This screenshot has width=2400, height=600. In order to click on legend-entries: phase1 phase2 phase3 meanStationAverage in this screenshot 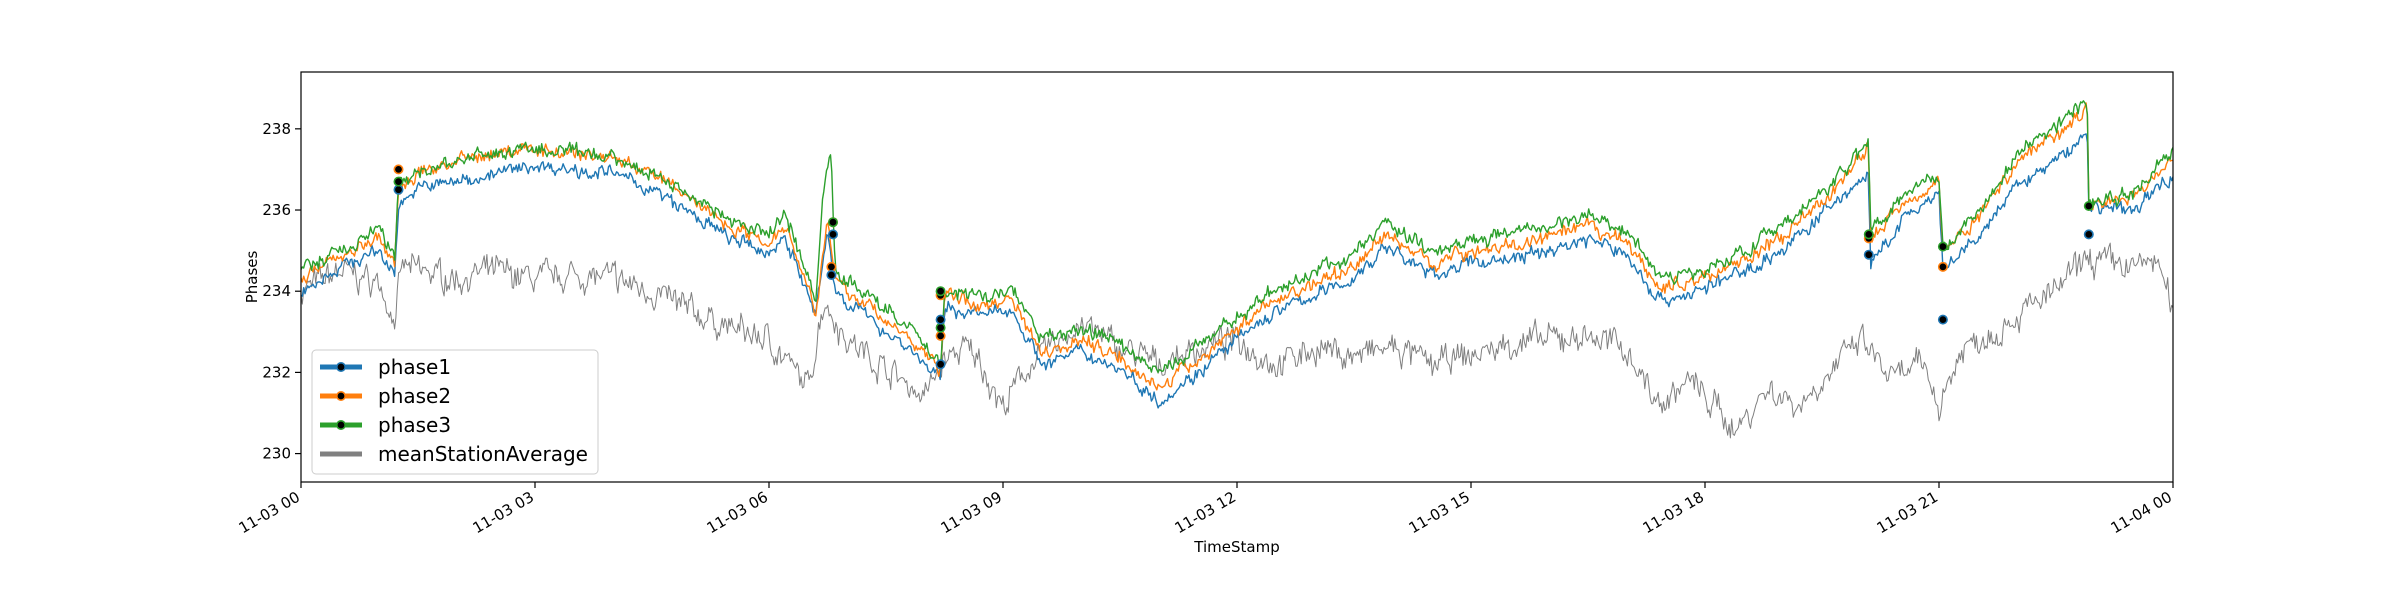, I will do `click(454, 410)`.